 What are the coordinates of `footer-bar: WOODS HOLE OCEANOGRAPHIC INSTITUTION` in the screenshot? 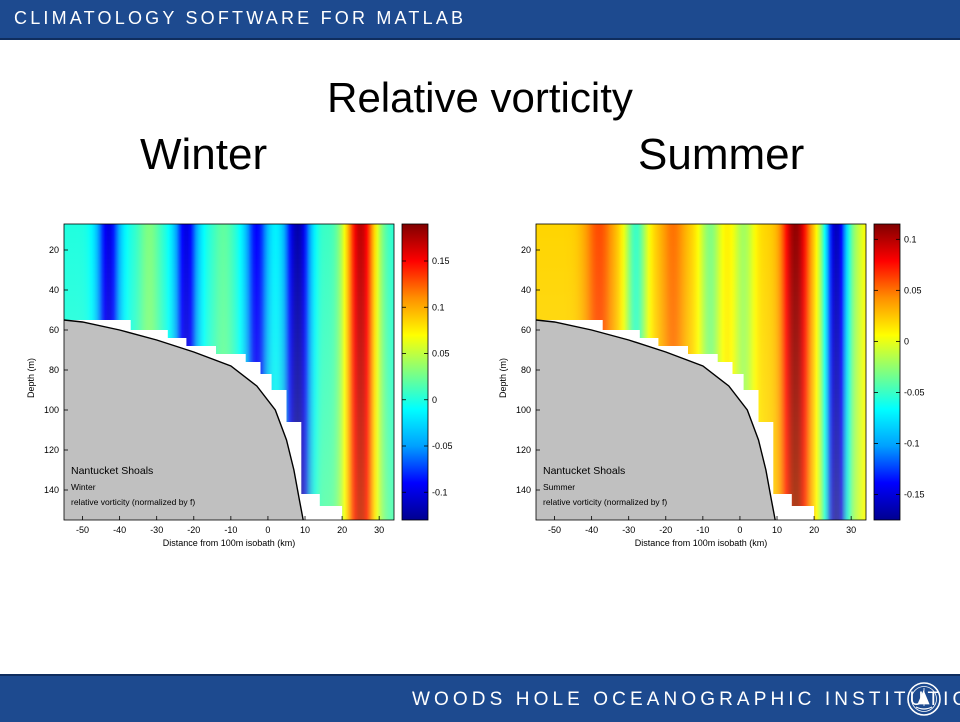 It's located at (480, 698).